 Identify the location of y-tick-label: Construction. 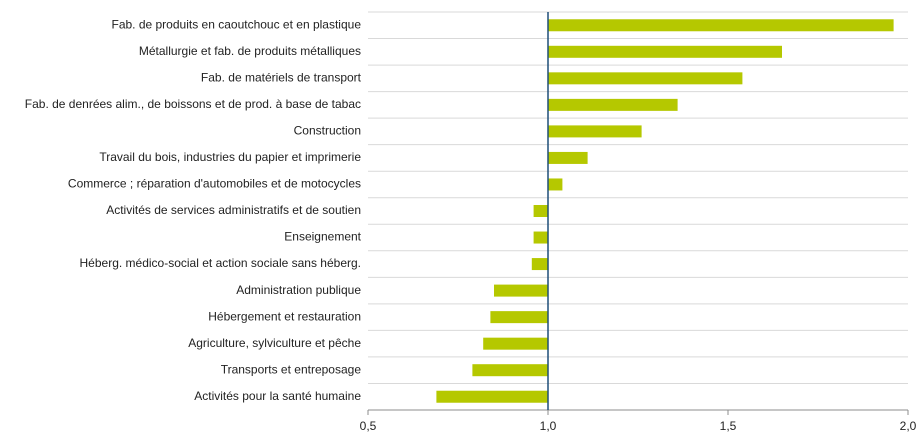
(327, 131).